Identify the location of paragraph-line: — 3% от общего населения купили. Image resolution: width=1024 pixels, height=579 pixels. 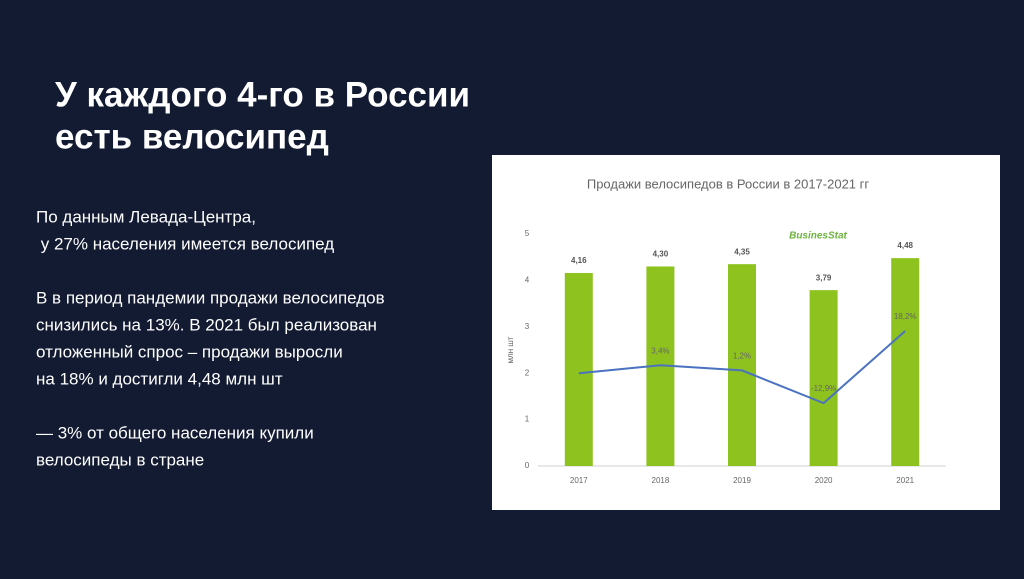
(175, 432).